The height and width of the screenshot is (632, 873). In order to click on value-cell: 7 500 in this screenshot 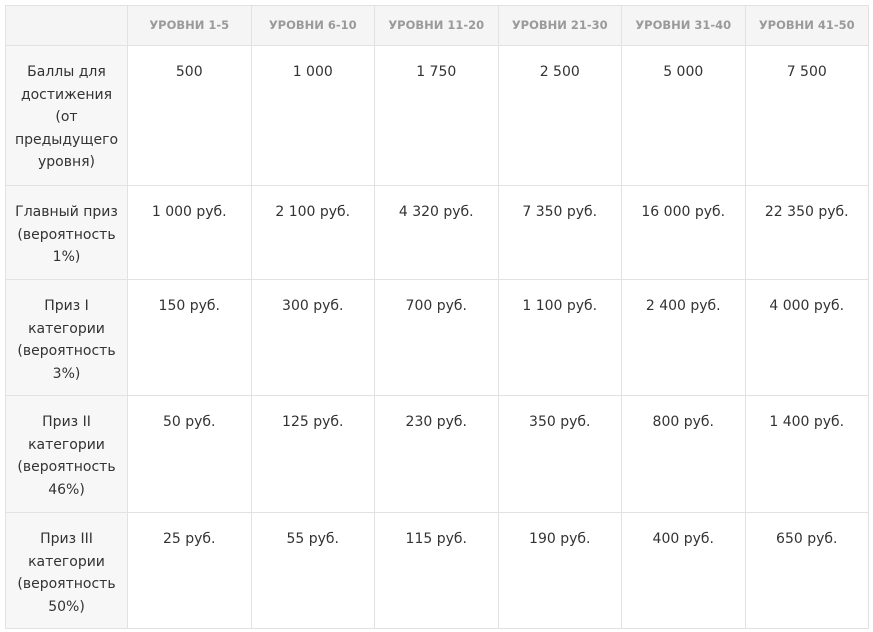, I will do `click(806, 115)`.